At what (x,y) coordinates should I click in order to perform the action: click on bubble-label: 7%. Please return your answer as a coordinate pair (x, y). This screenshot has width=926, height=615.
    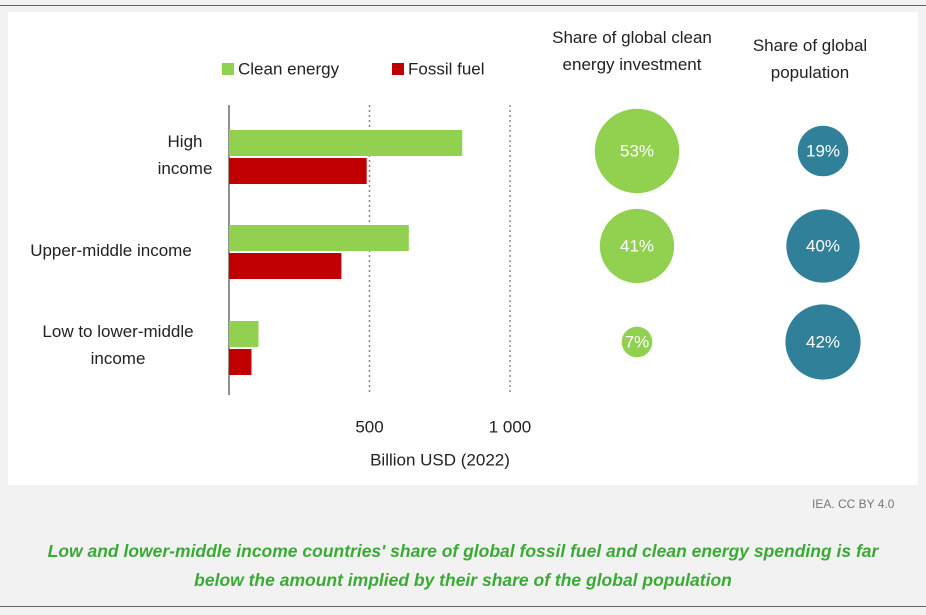
    Looking at the image, I should click on (637, 341).